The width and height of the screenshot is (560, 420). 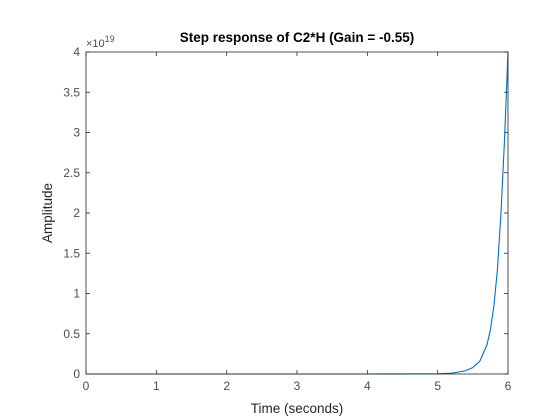 I want to click on y-tick-label: 0.5, so click(x=71, y=334).